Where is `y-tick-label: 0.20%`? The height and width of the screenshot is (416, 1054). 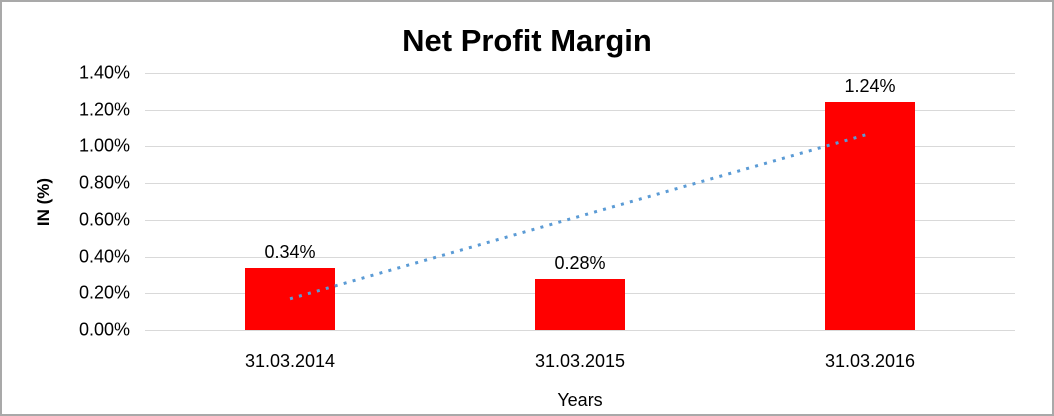
y-tick-label: 0.20% is located at coordinates (104, 292).